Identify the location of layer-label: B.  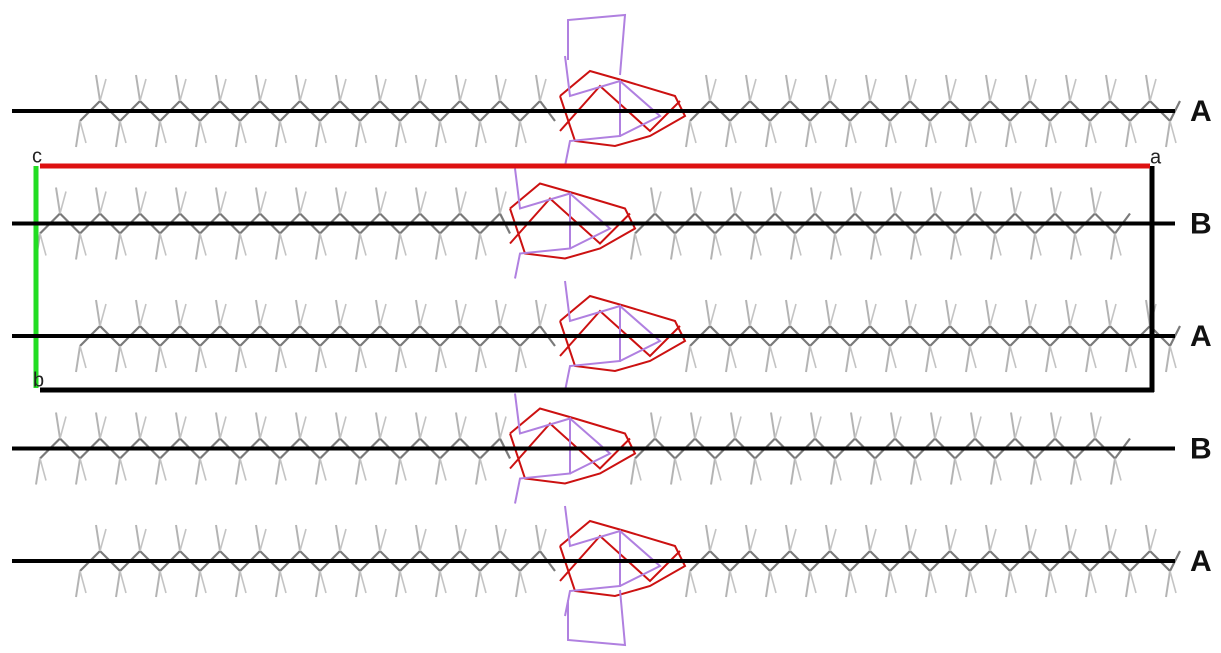
(1201, 448).